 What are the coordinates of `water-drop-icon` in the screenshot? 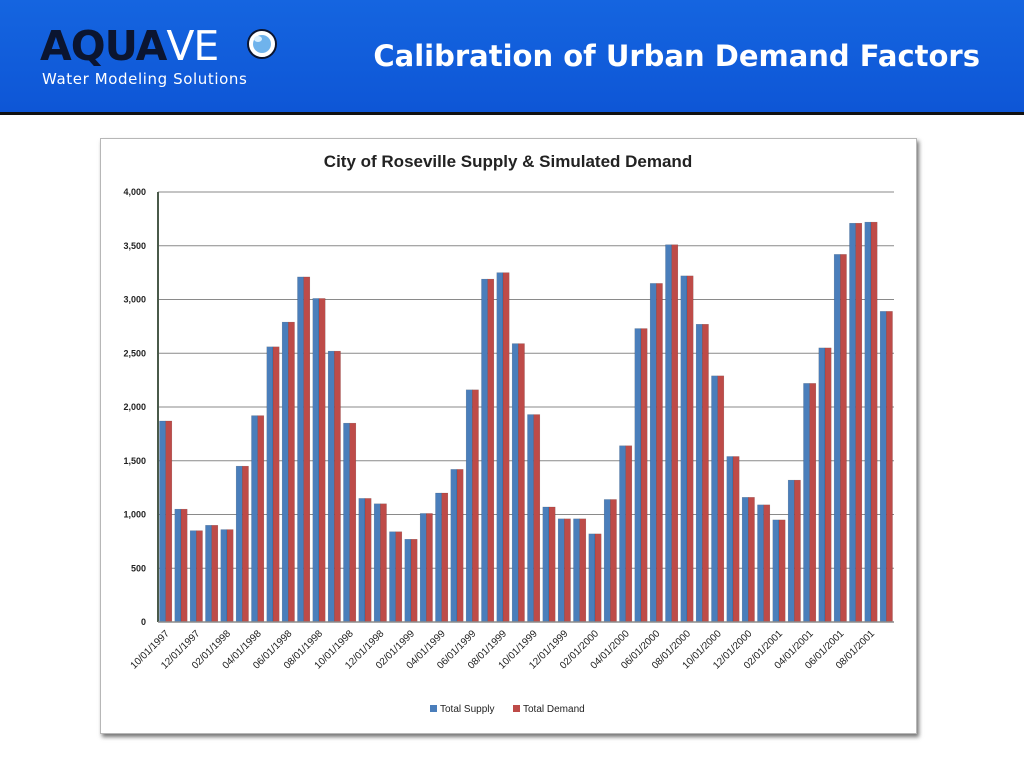 It's located at (262, 44).